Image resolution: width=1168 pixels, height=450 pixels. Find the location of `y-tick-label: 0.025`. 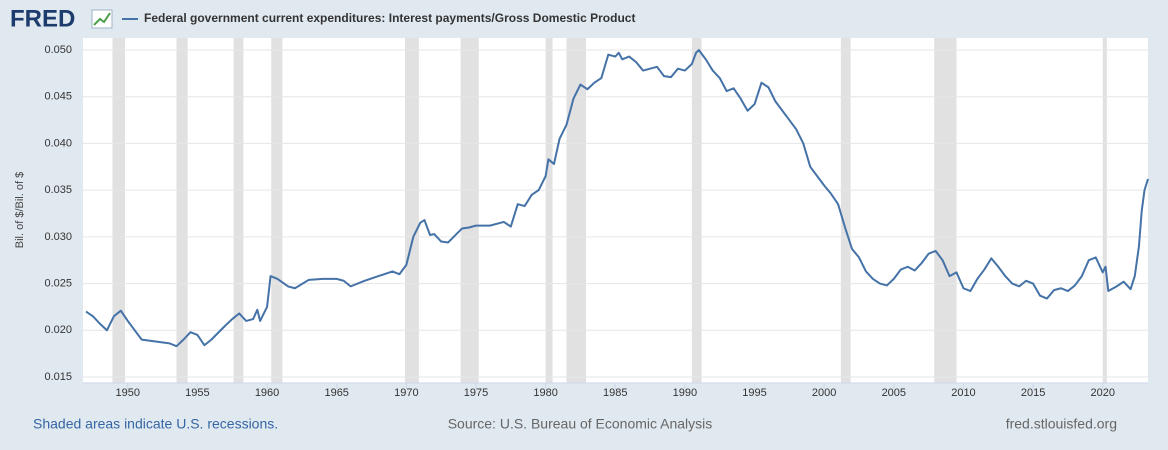

y-tick-label: 0.025 is located at coordinates (58, 283).